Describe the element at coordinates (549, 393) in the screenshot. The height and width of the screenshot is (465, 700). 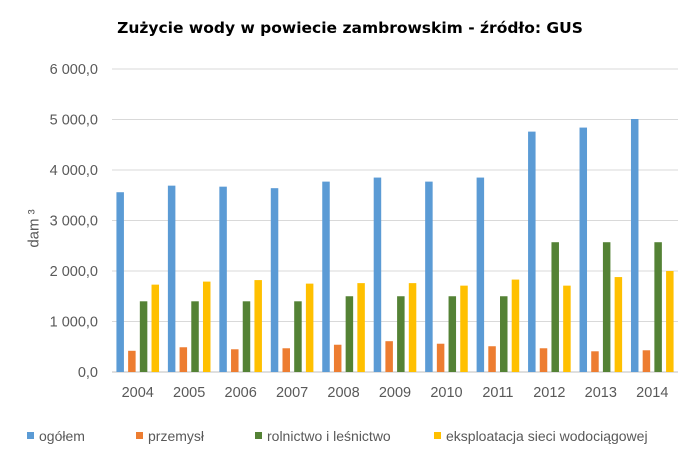
I see `x-tick-label: 2012` at that location.